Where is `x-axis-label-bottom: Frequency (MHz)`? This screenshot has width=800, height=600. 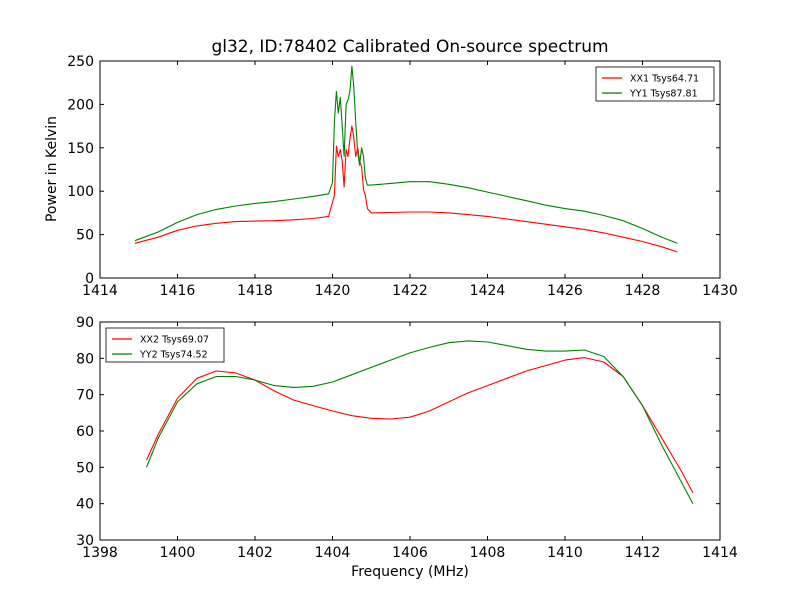 x-axis-label-bottom: Frequency (MHz) is located at coordinates (410, 572).